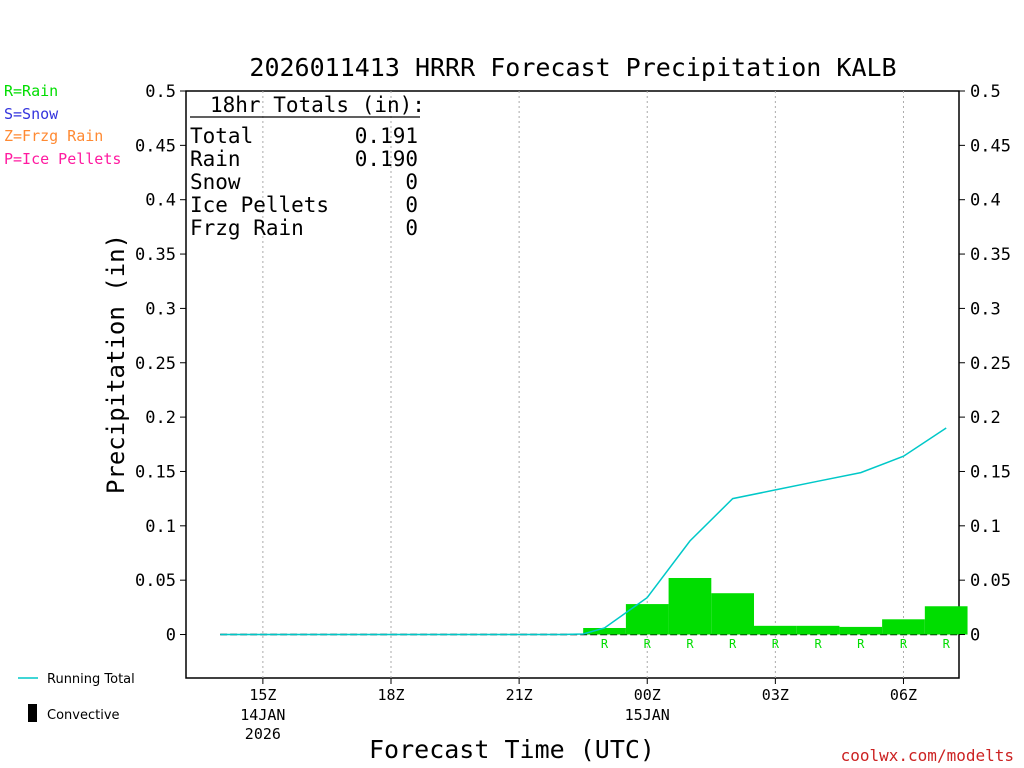 The width and height of the screenshot is (1024, 768). What do you see at coordinates (155, 581) in the screenshot?
I see `y-tick-label-left: 0.05` at bounding box center [155, 581].